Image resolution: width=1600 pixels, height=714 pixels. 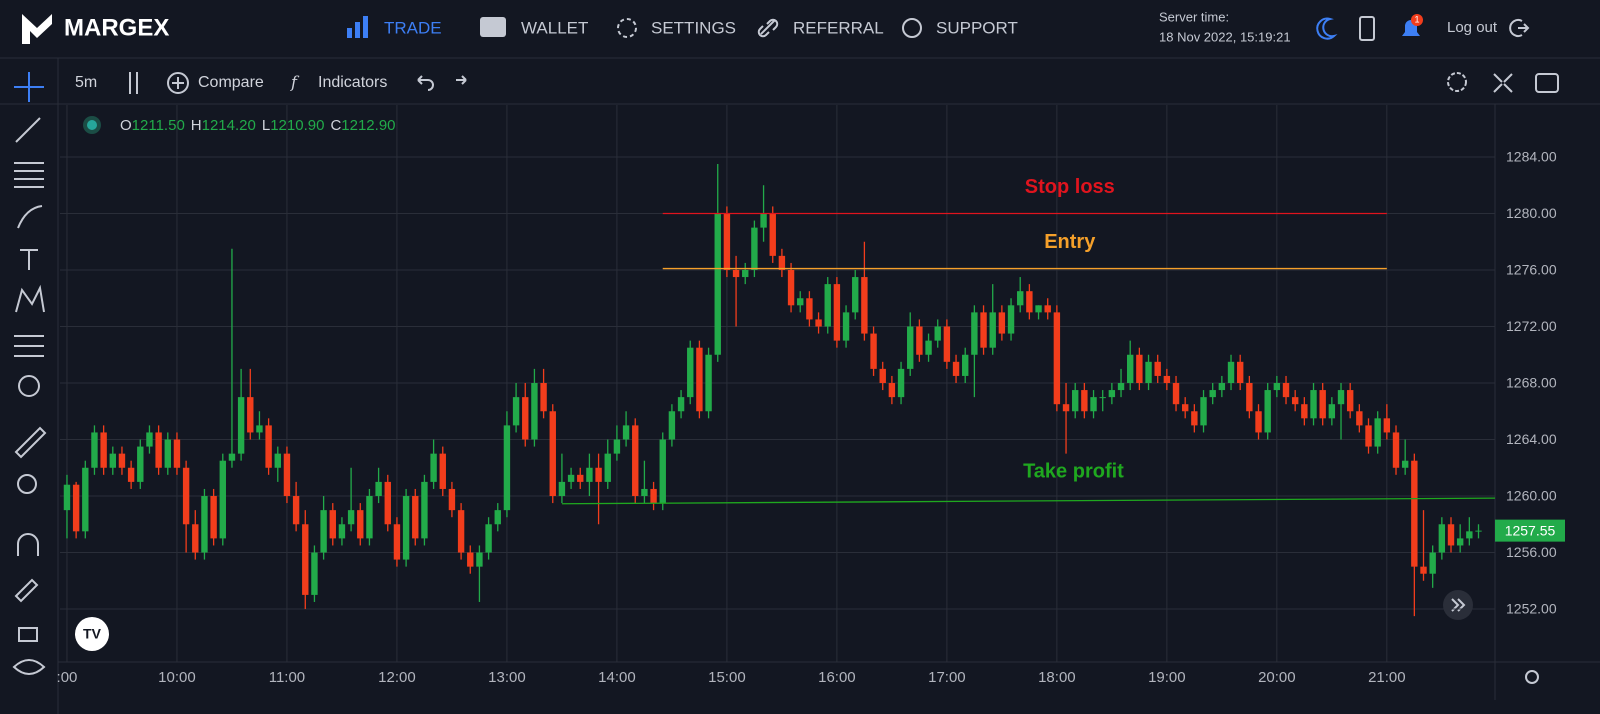 I want to click on trendline-tool, so click(x=28, y=130).